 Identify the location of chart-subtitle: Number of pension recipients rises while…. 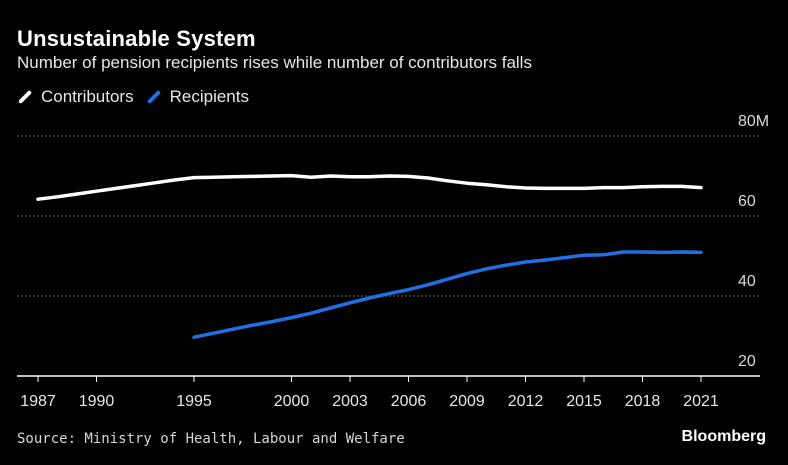
(274, 62).